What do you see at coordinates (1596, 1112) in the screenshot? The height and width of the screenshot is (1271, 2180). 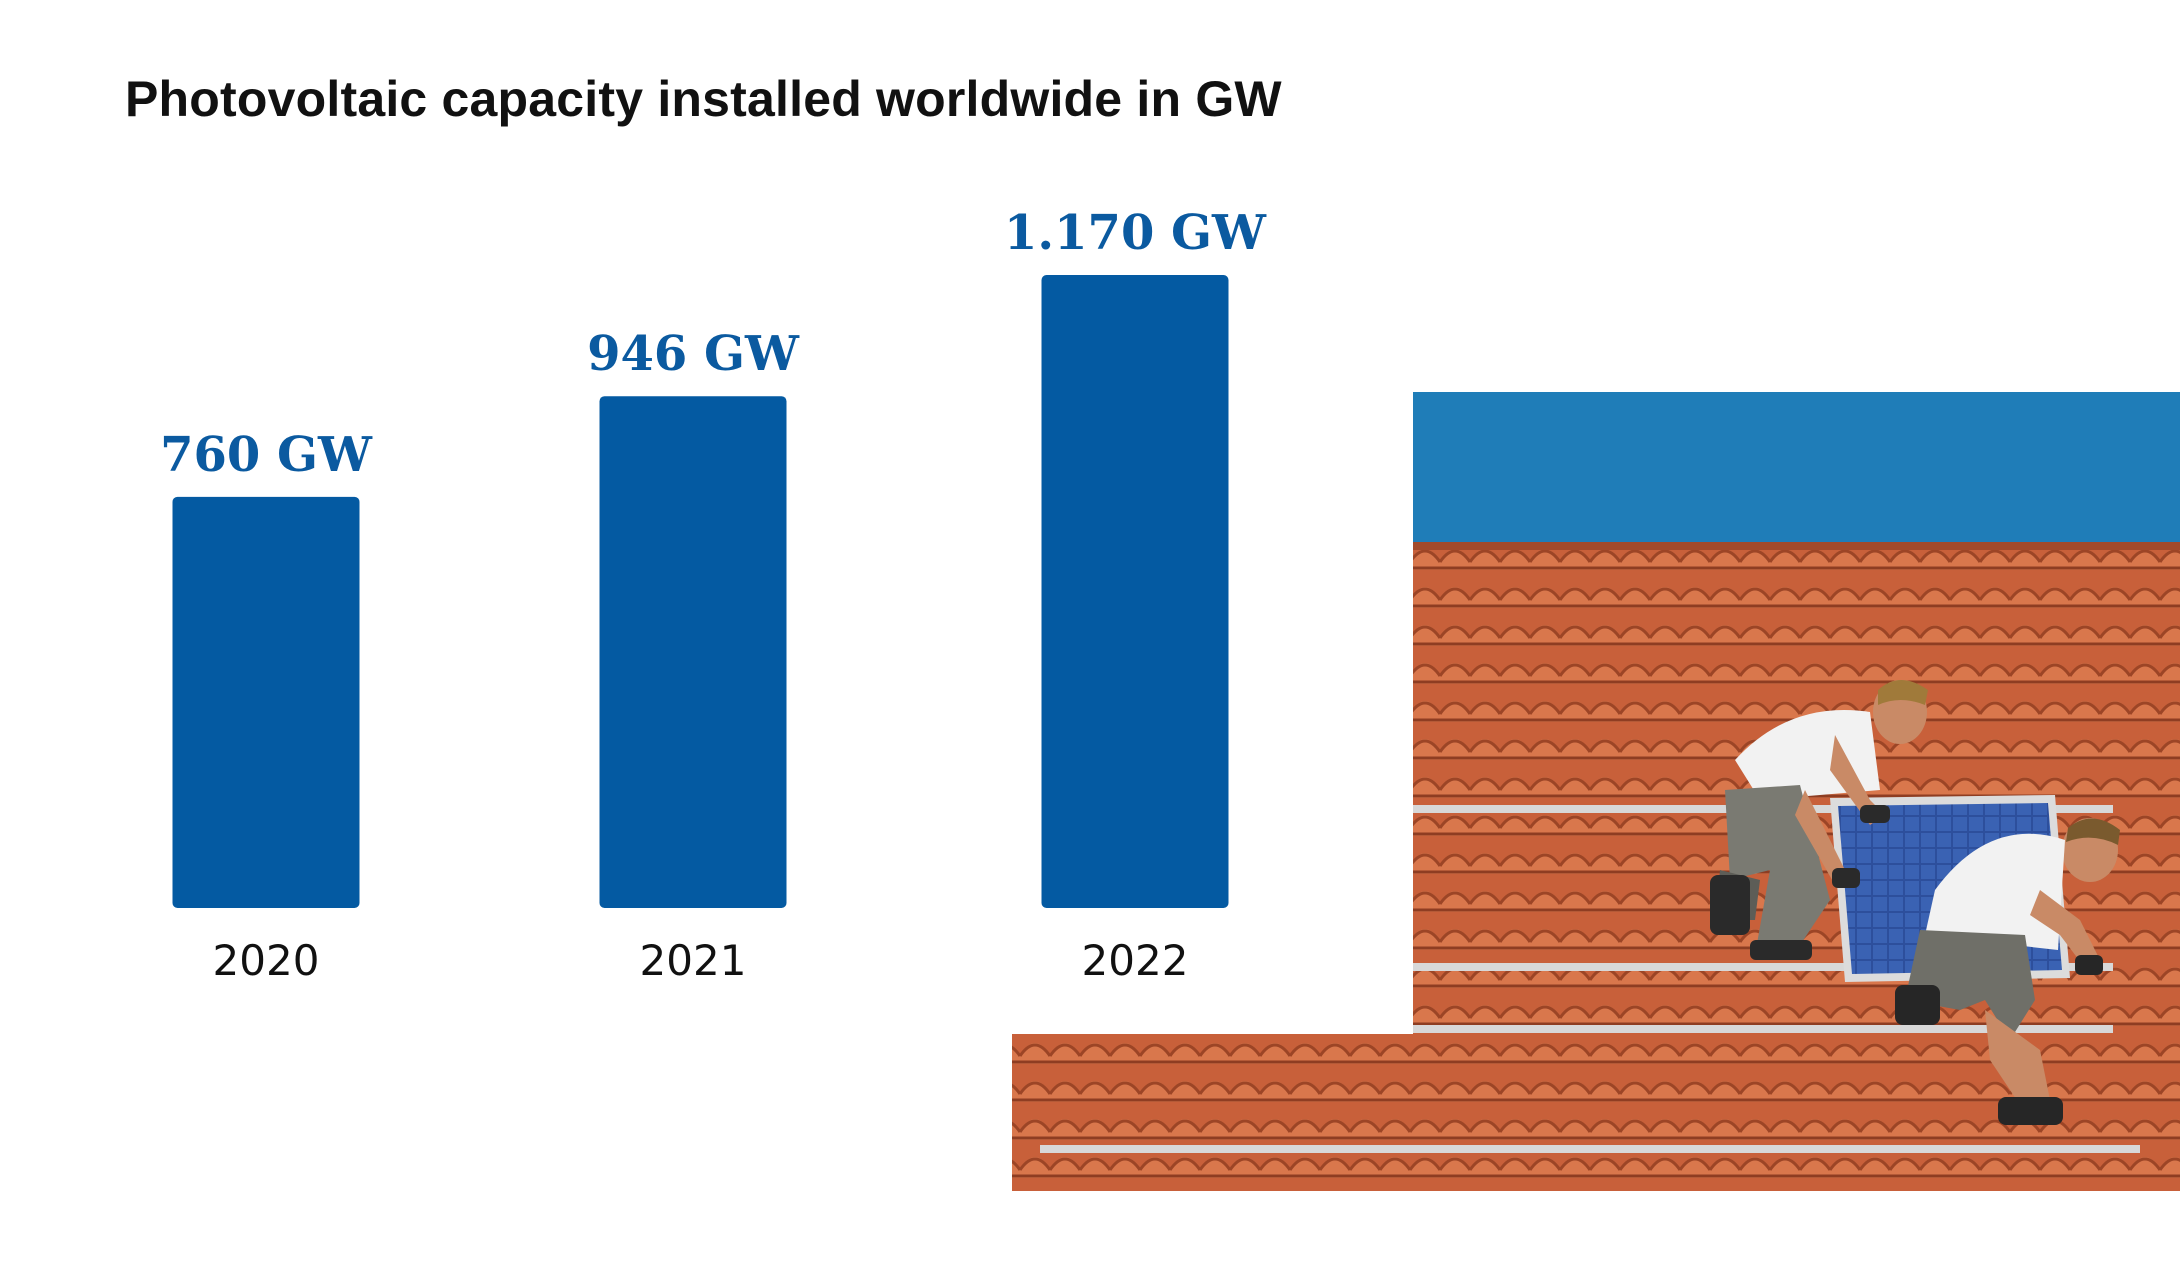 I see `roof-tiles-lower` at bounding box center [1596, 1112].